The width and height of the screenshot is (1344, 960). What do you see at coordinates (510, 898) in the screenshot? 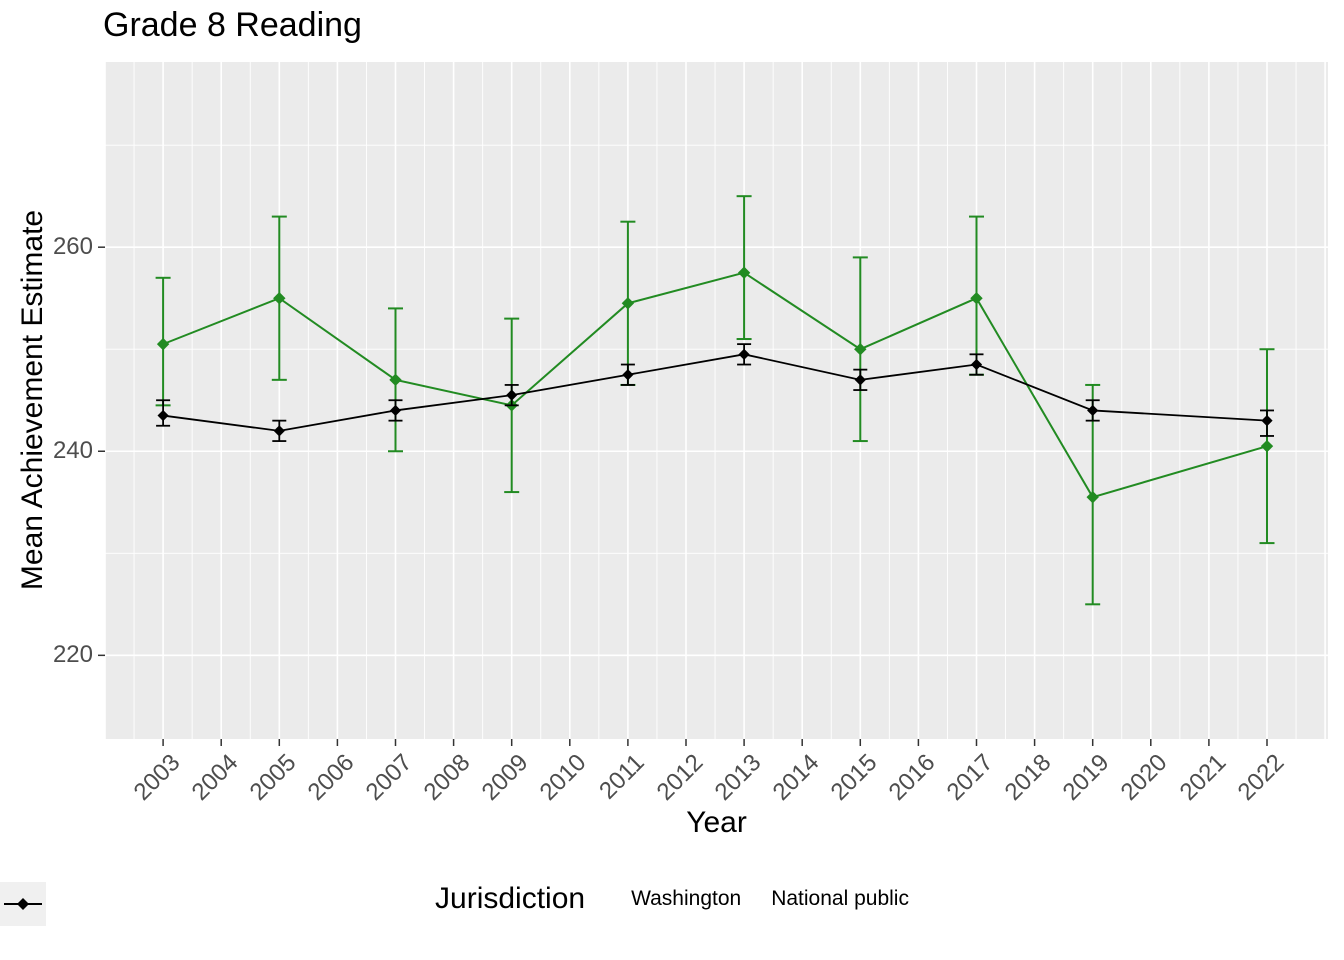
I see `legend-title: Jurisdiction` at bounding box center [510, 898].